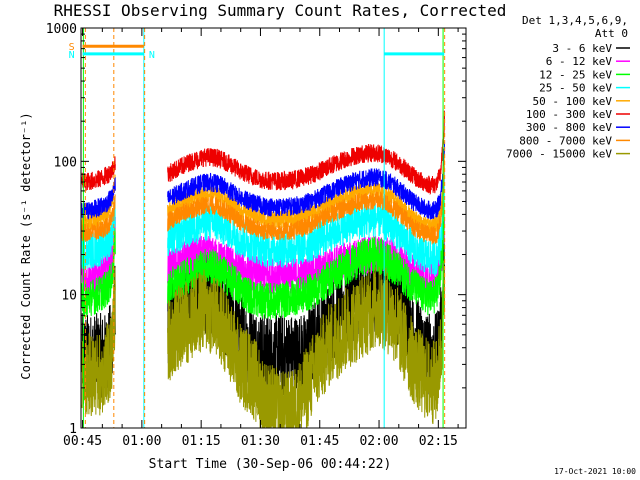 The image size is (640, 480). What do you see at coordinates (201, 441) in the screenshot?
I see `x-tick-label: 01:15` at bounding box center [201, 441].